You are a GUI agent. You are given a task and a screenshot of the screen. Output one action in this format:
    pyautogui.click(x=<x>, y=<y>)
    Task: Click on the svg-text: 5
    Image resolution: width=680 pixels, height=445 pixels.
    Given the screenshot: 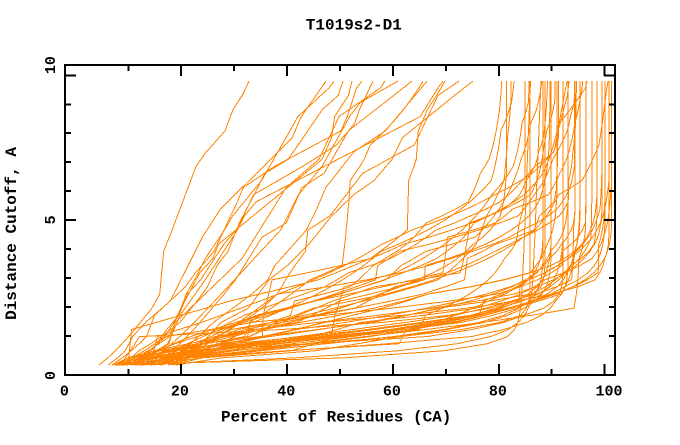 What is the action you would take?
    pyautogui.click(x=51, y=219)
    